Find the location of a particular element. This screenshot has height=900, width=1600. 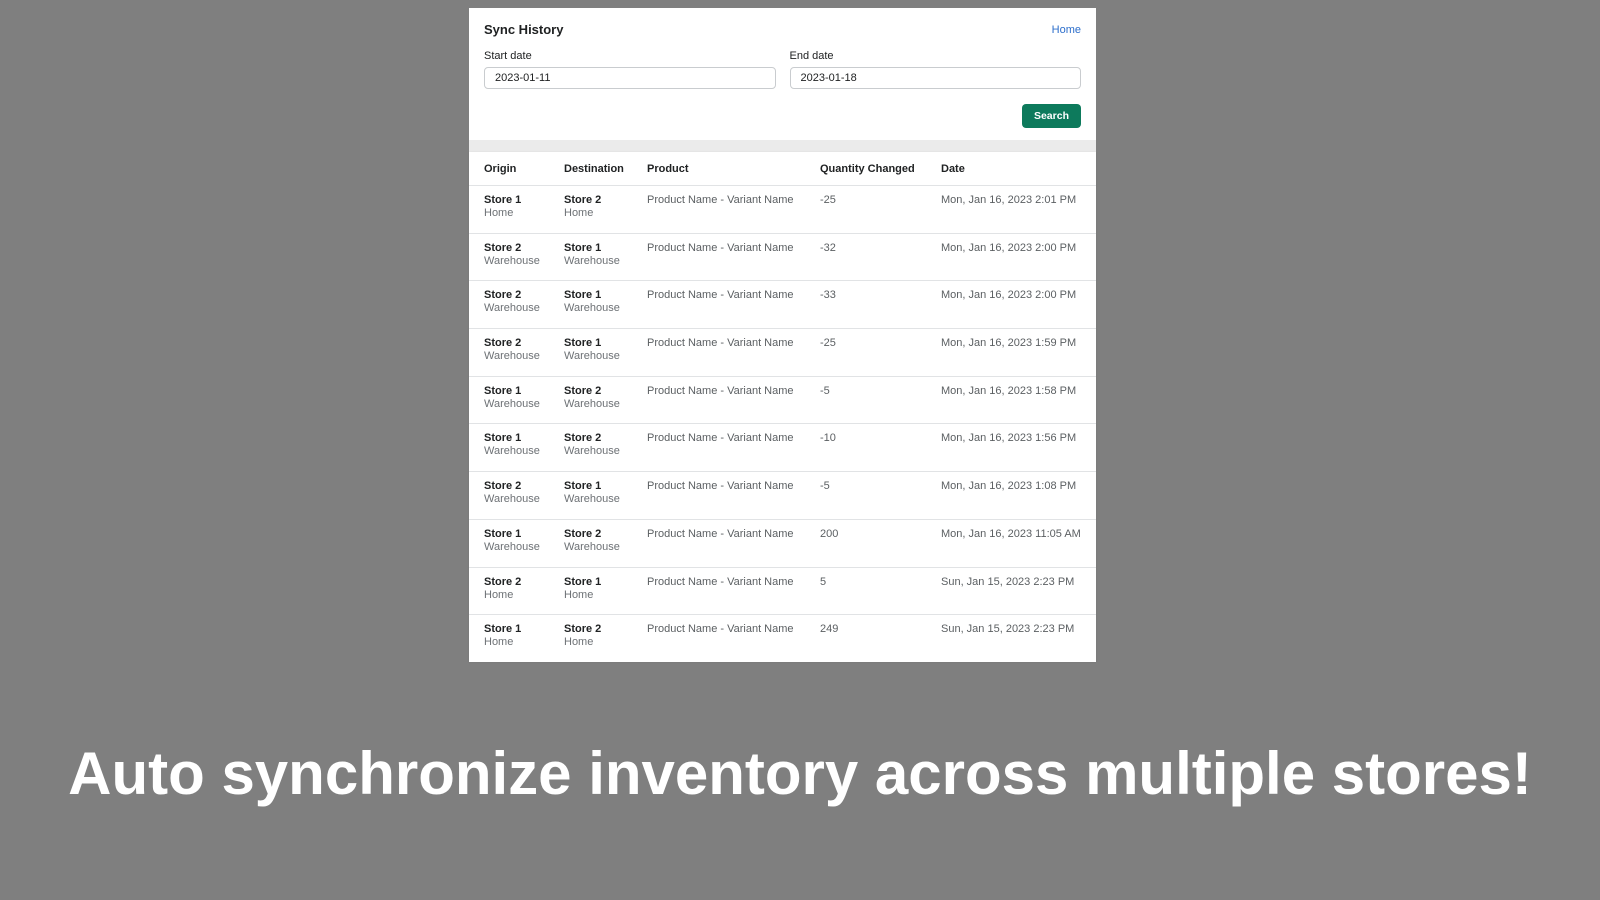

quantity-changed-label: -32 is located at coordinates (828, 247).